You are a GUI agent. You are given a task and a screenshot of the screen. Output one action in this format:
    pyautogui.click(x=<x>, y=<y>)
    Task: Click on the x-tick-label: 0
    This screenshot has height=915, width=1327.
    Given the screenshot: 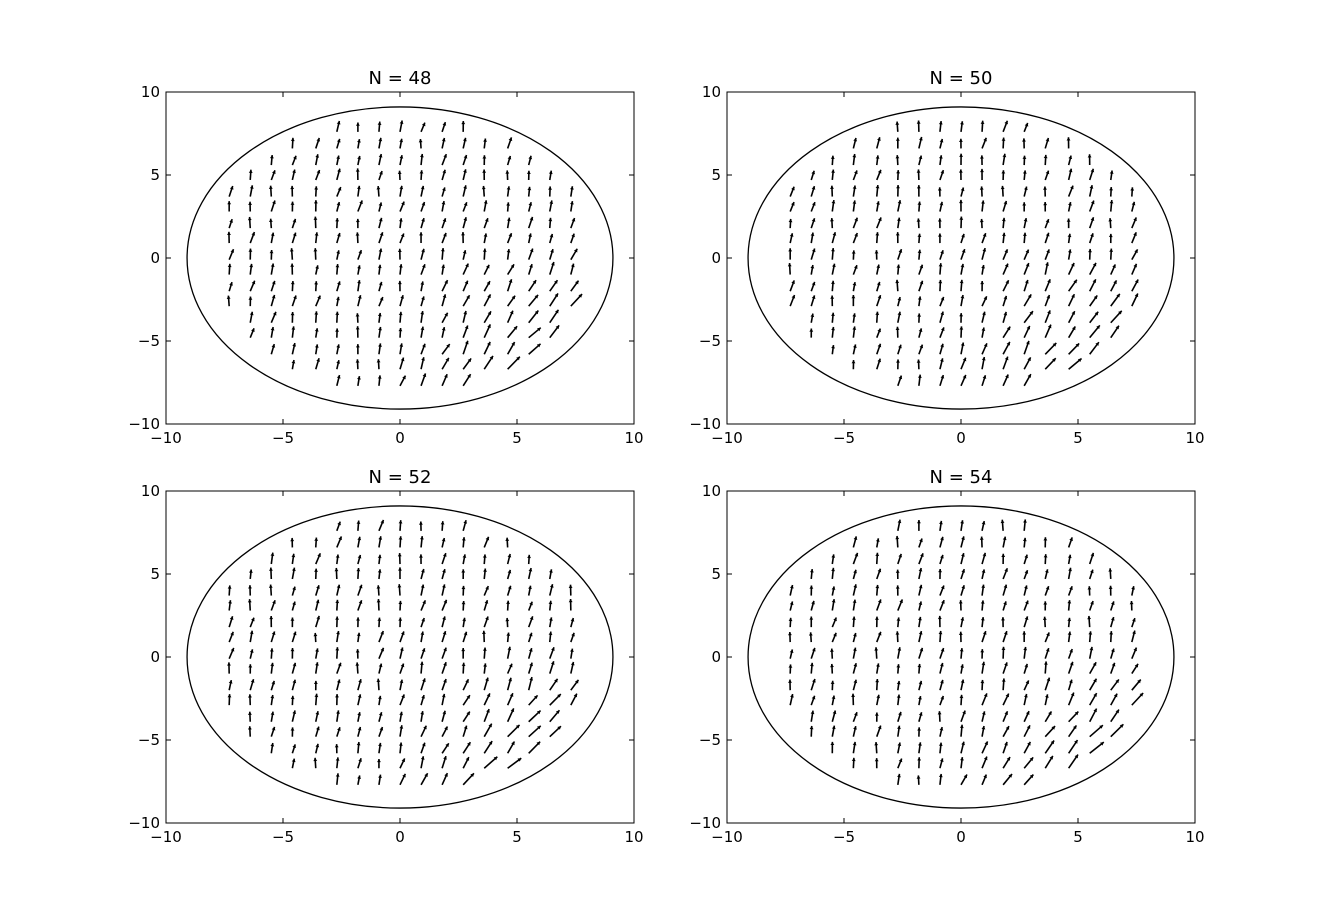 What is the action you would take?
    pyautogui.click(x=961, y=837)
    